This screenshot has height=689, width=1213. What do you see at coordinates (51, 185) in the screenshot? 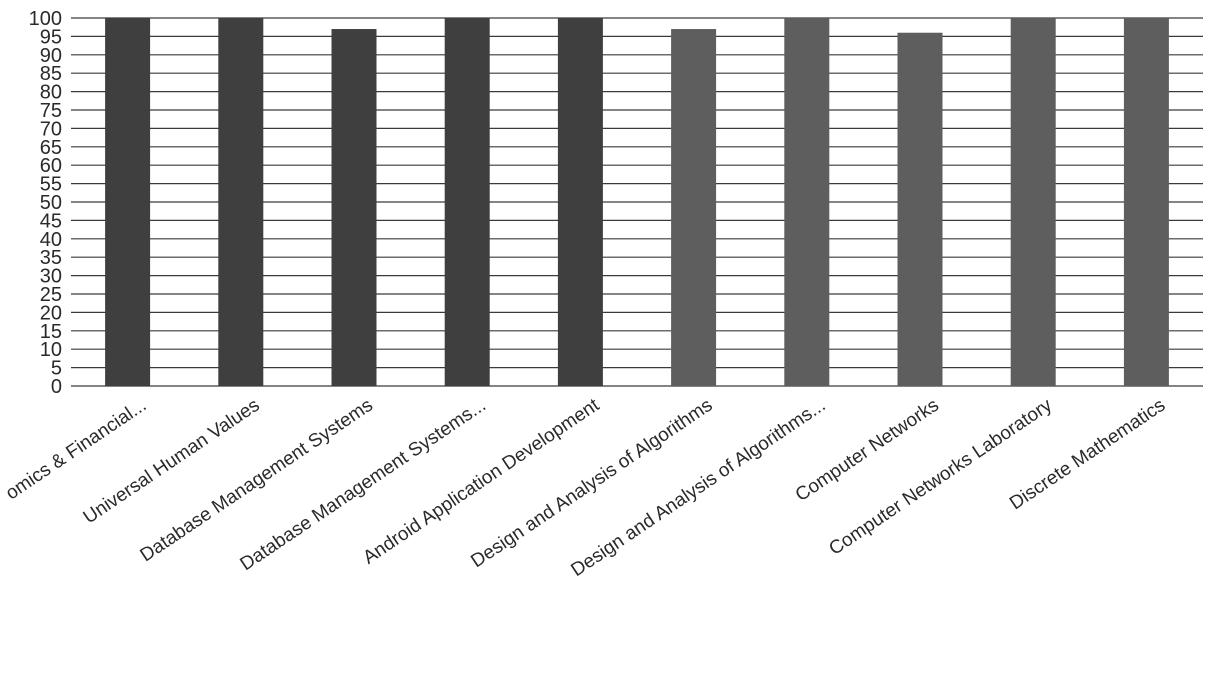
I see `y-tick-label: 55` at bounding box center [51, 185].